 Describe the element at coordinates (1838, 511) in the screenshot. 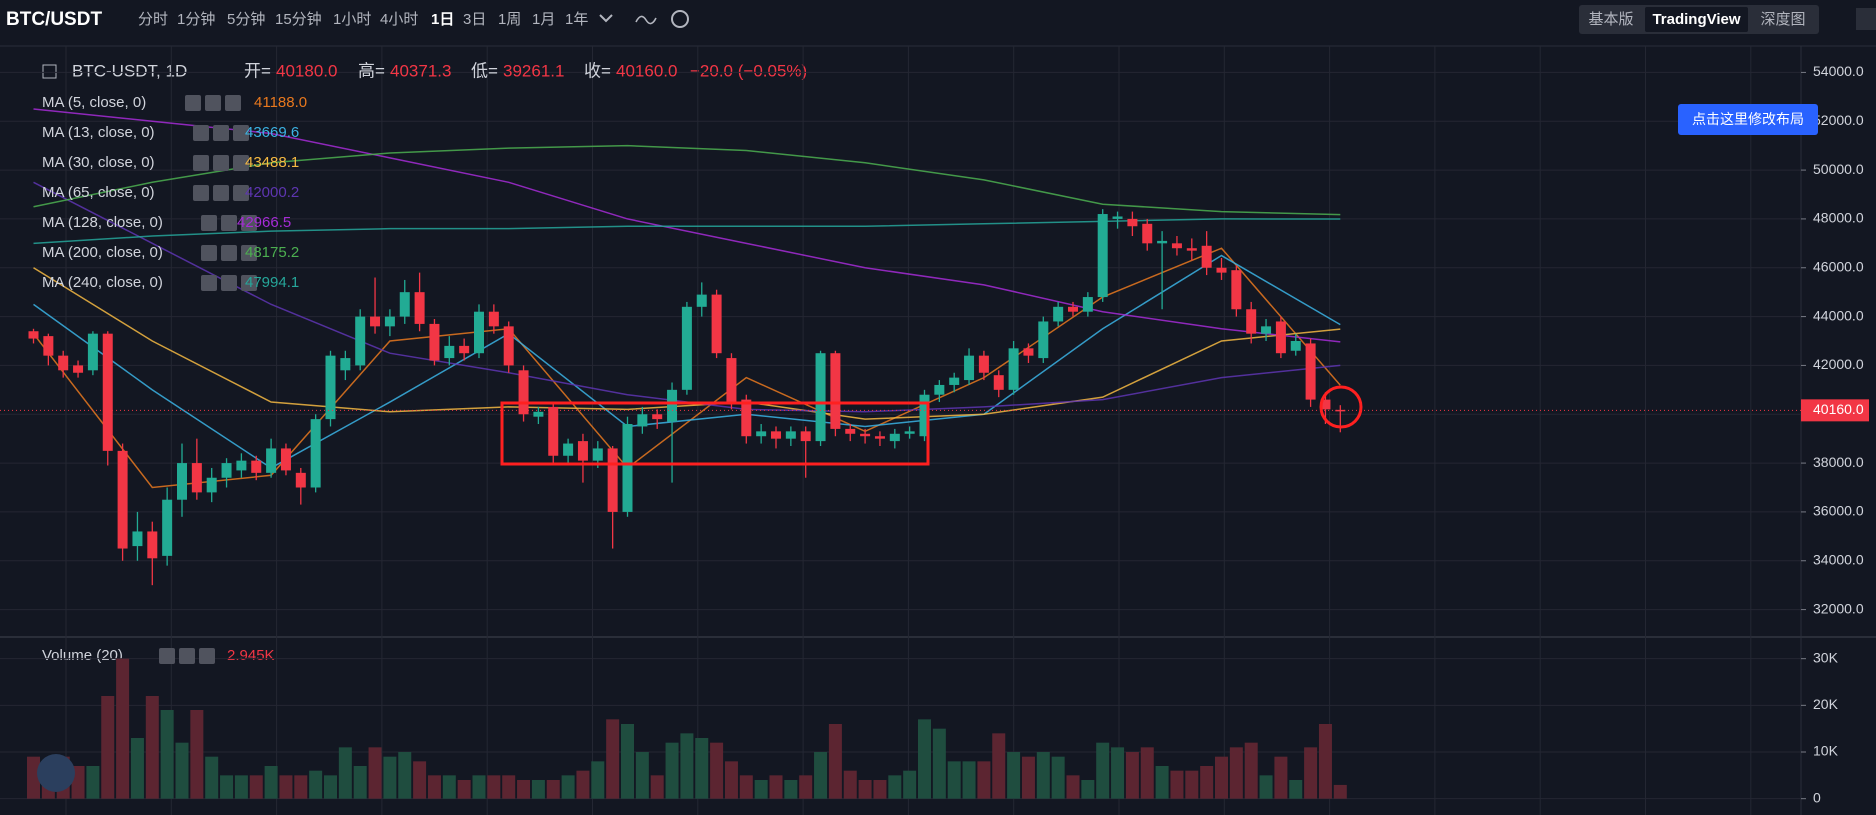

I see `y-tick-label: 36000.0` at that location.